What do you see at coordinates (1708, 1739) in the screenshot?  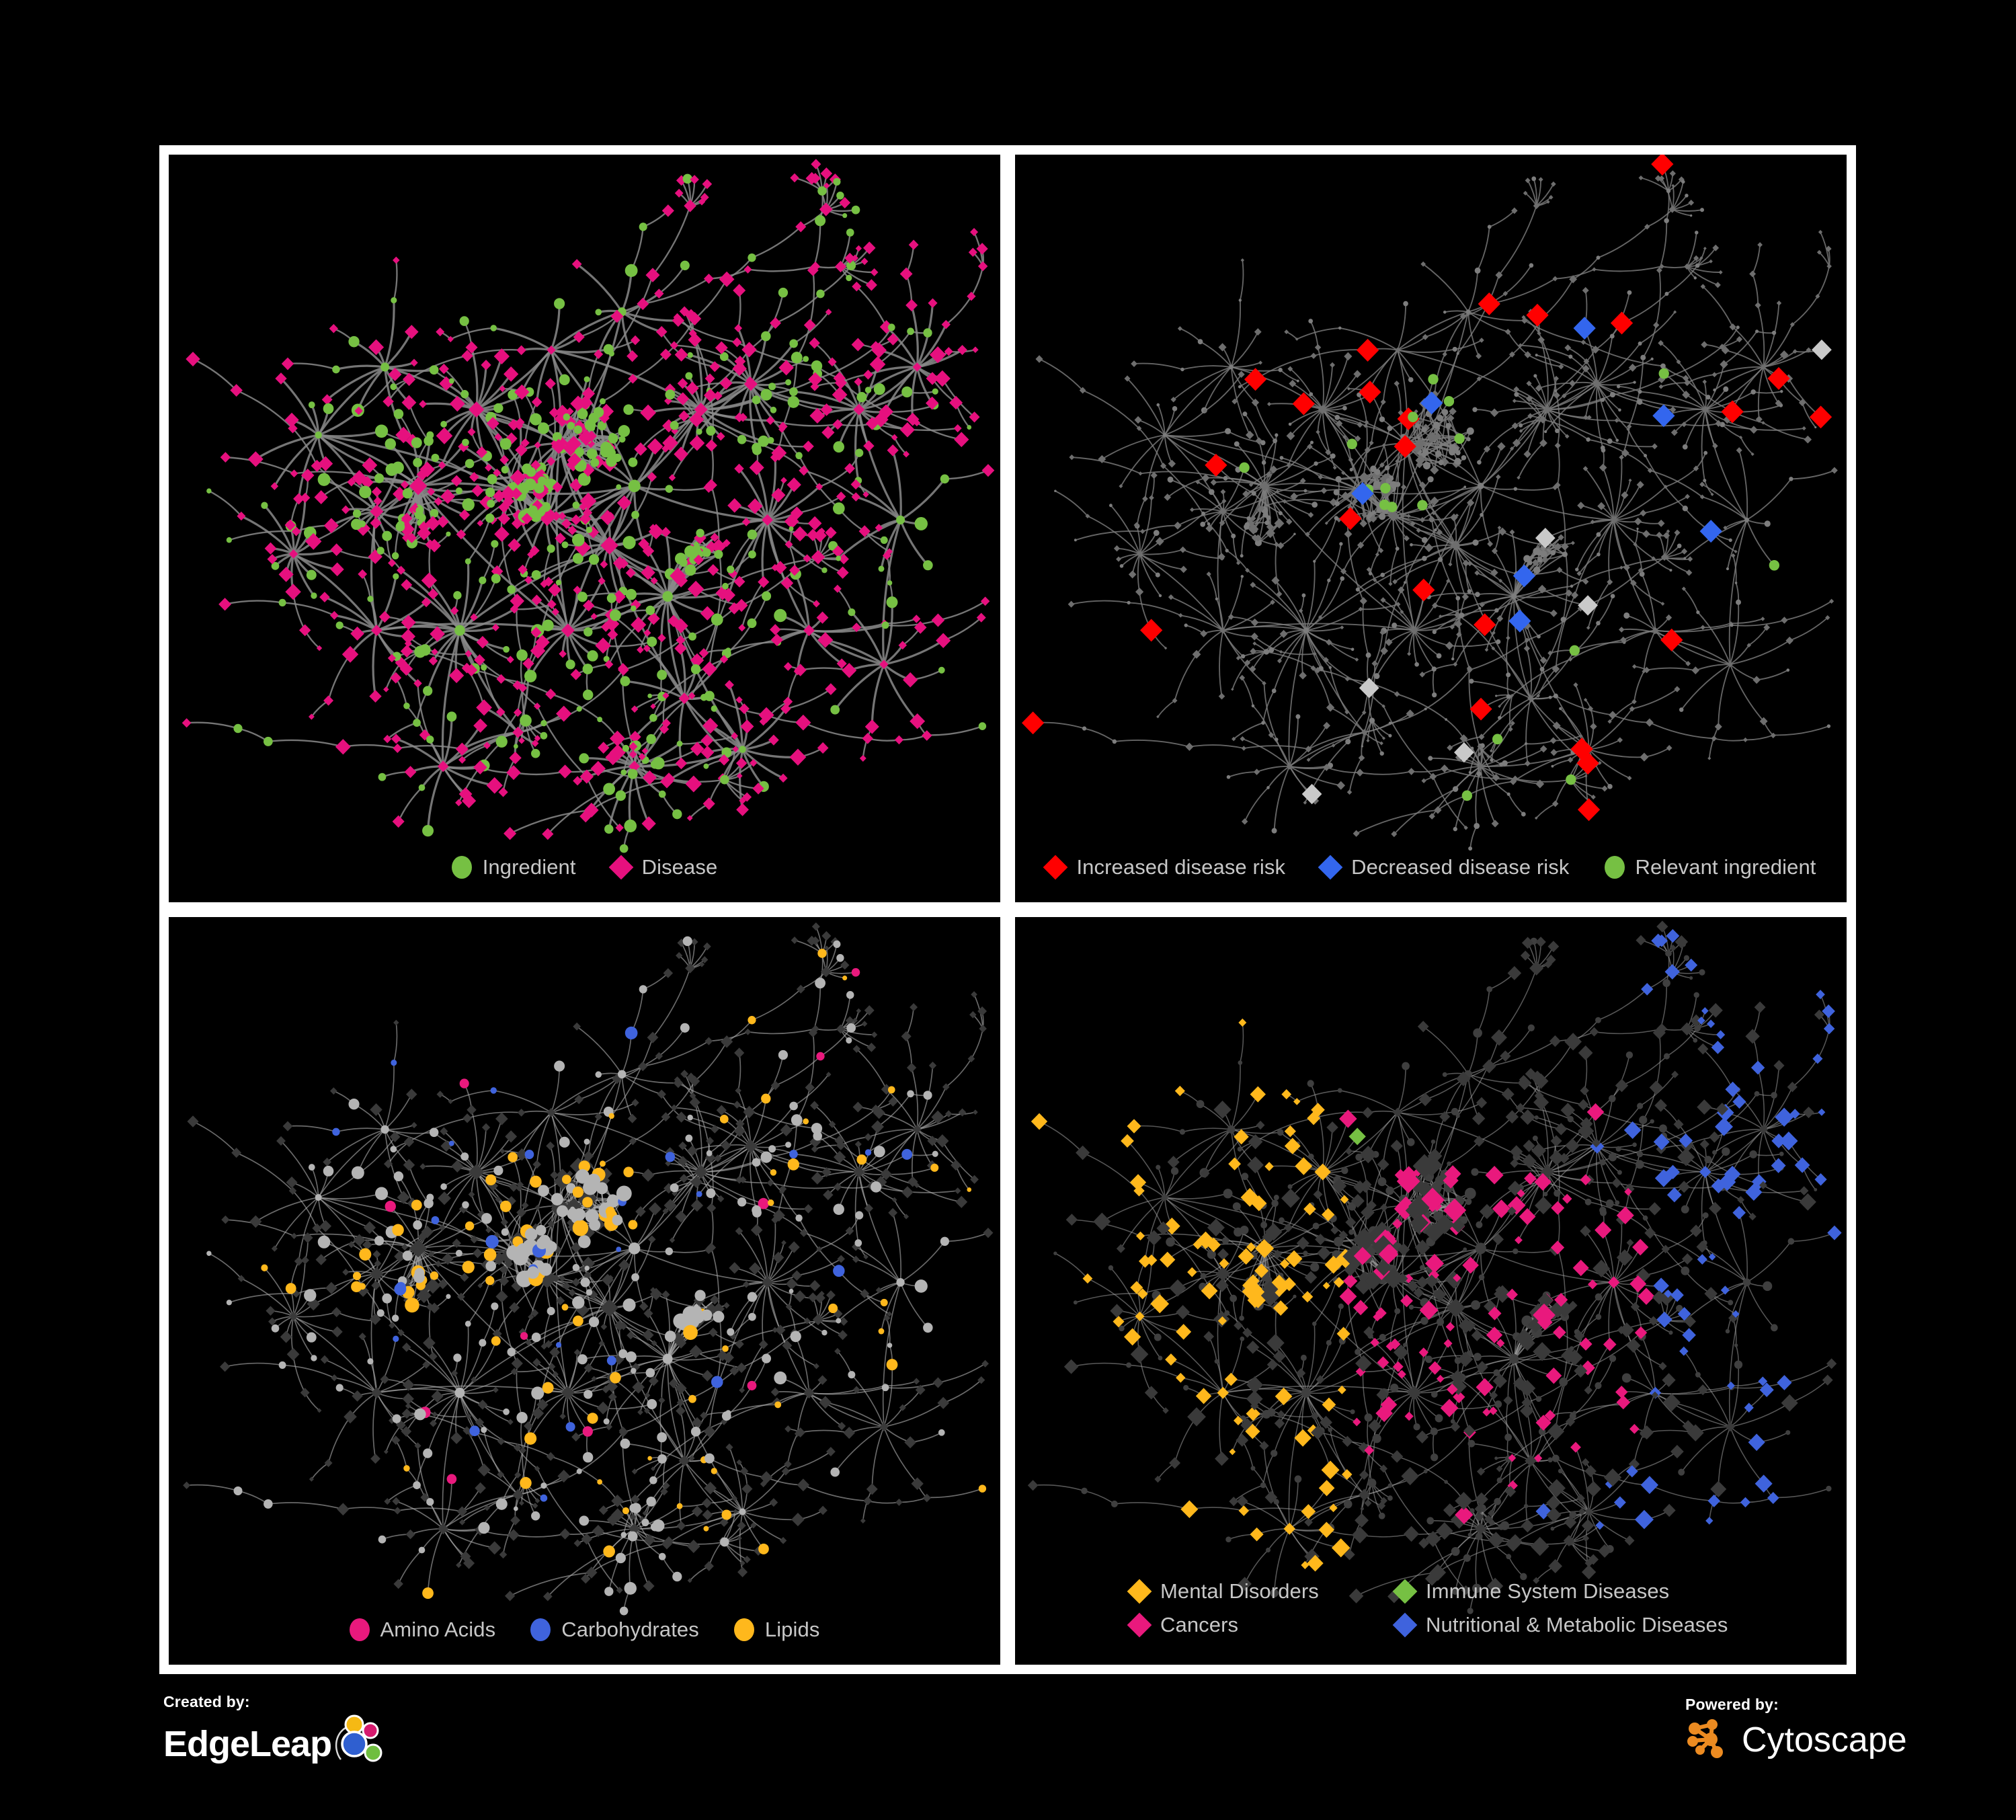 I see `cytoscape-network-icon` at bounding box center [1708, 1739].